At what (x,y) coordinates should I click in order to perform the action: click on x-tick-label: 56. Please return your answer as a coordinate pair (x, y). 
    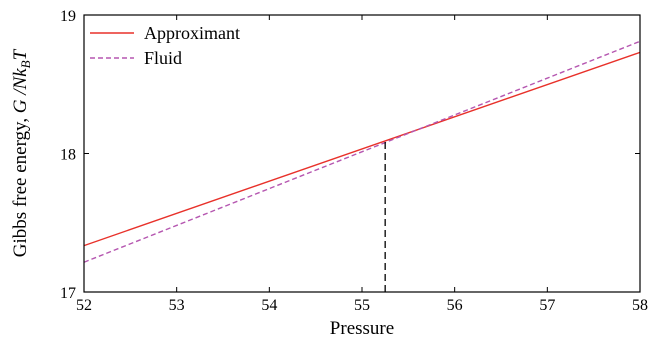
    Looking at the image, I should click on (455, 305).